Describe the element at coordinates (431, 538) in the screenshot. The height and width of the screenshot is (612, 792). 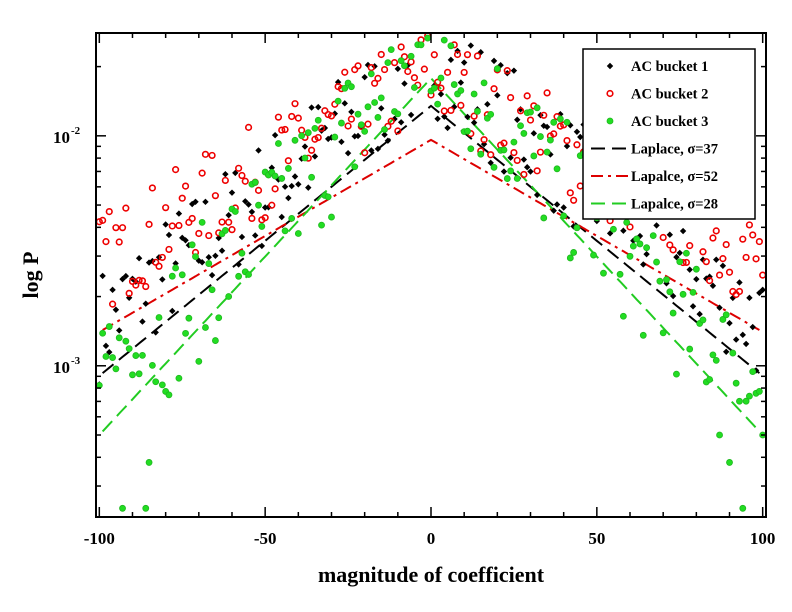
I see `x-tick-label: 0` at that location.